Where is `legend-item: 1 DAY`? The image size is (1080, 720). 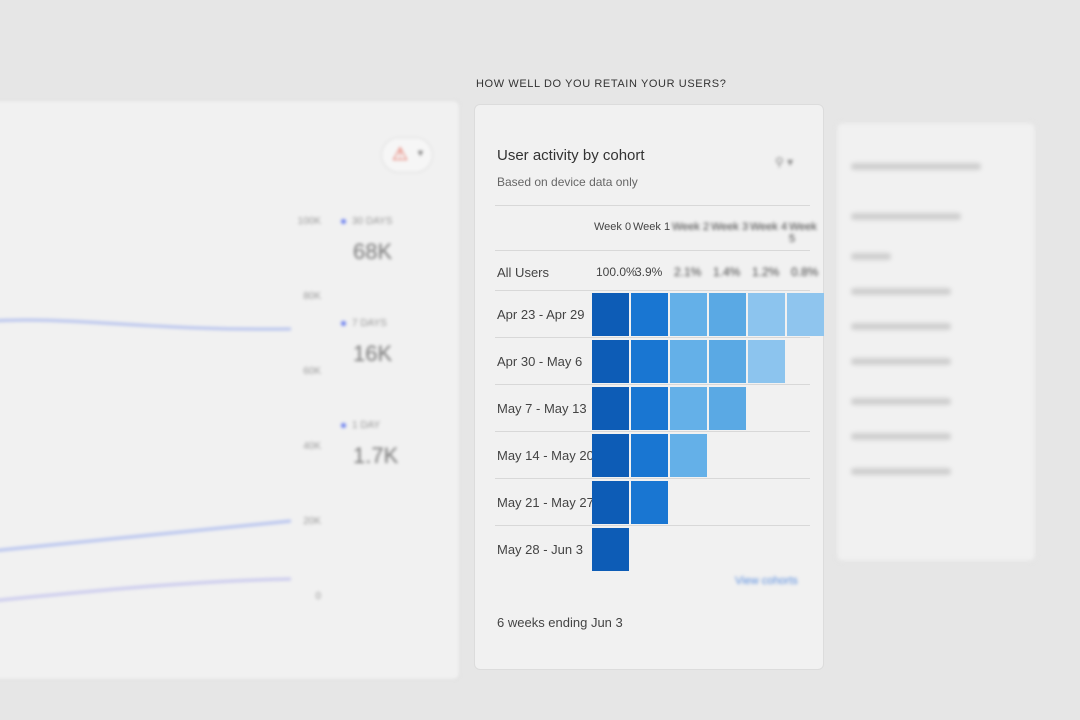 legend-item: 1 DAY is located at coordinates (360, 425).